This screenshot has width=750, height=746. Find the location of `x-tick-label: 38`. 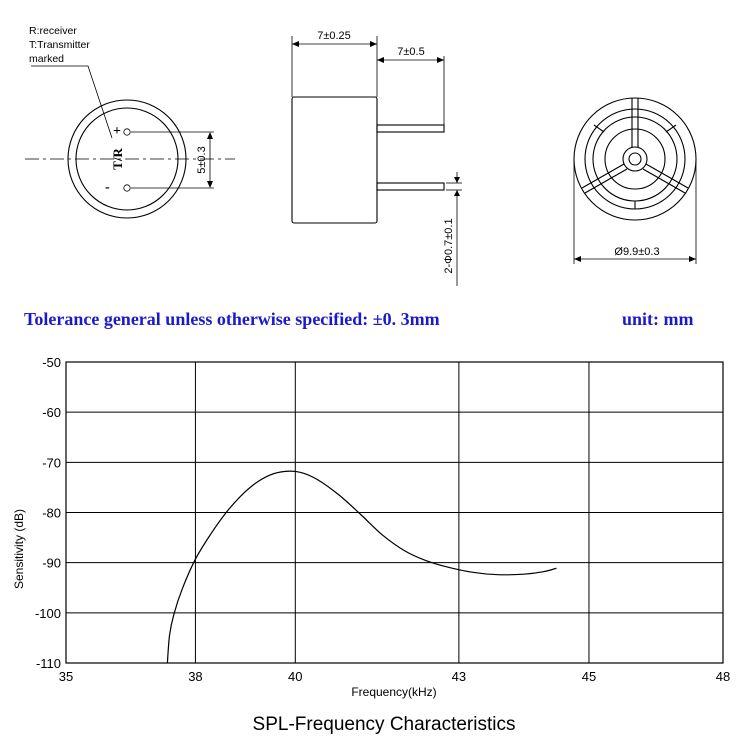

x-tick-label: 38 is located at coordinates (195, 676).